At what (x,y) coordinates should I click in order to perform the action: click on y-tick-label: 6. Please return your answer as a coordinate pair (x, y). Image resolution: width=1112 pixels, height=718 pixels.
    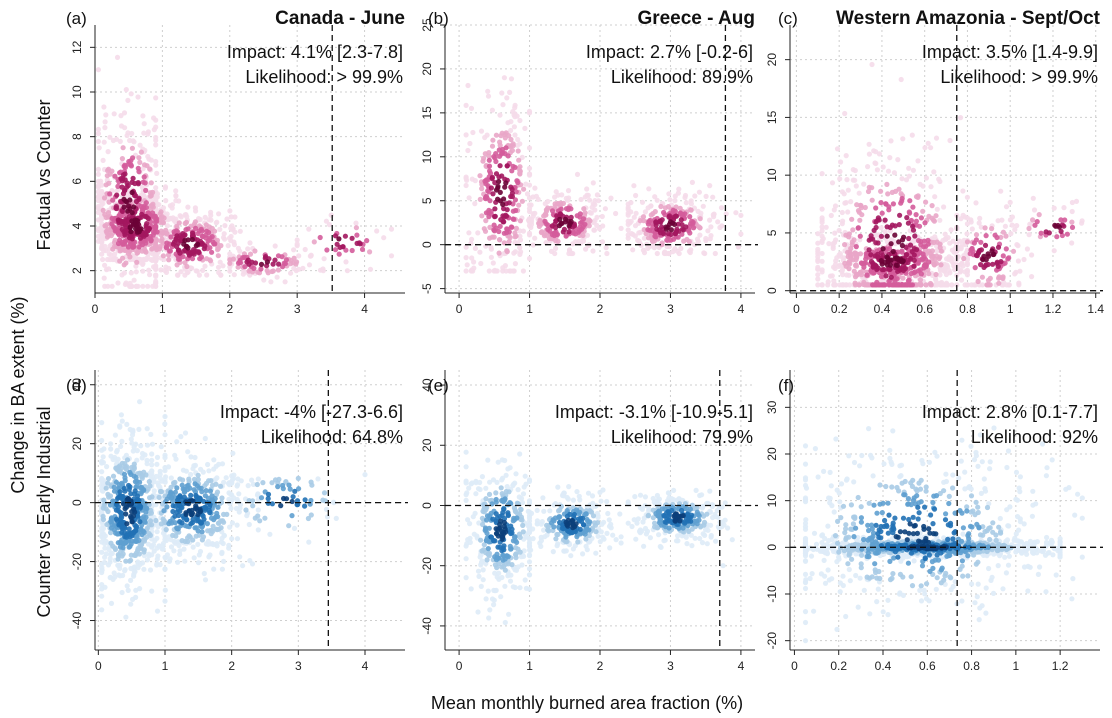
    Looking at the image, I should click on (77, 181).